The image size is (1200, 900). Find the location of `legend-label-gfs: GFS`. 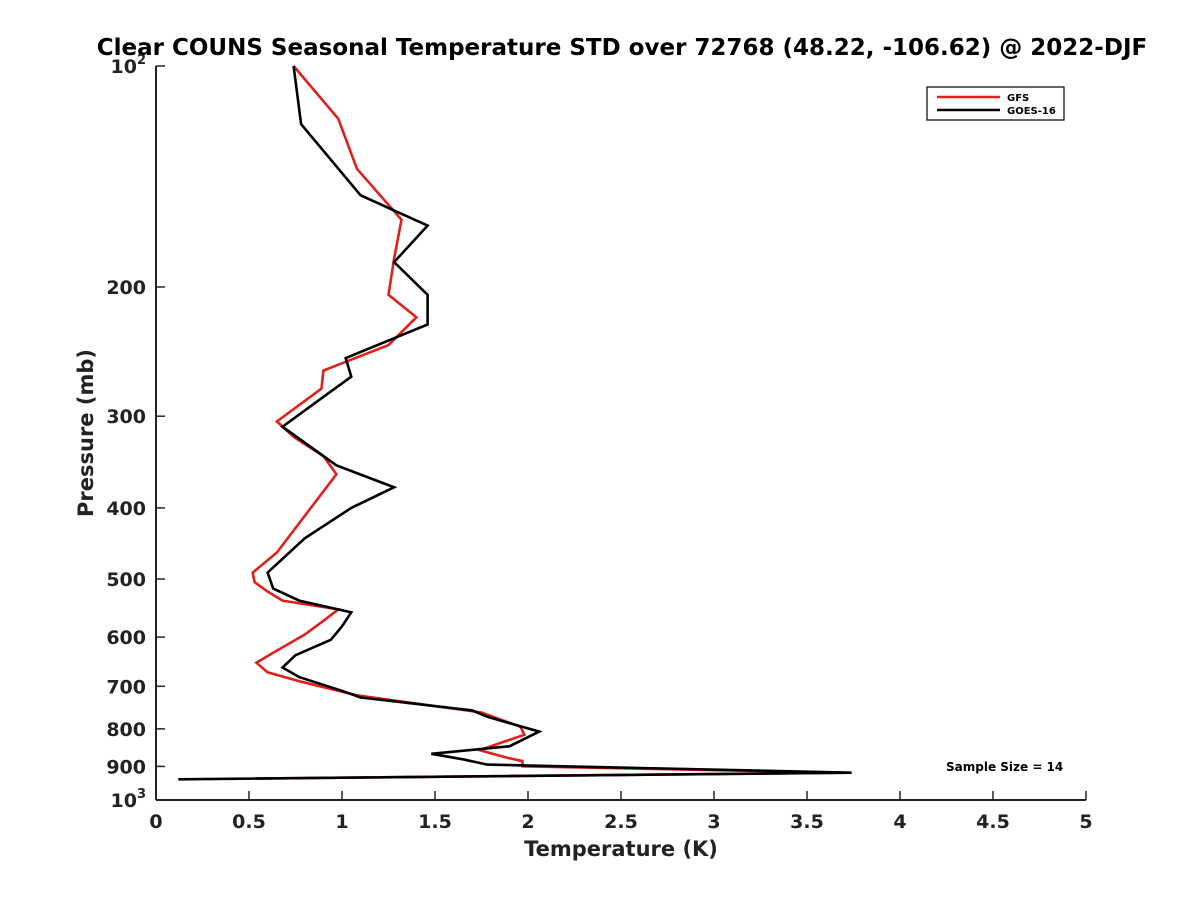

legend-label-gfs: GFS is located at coordinates (1018, 98).